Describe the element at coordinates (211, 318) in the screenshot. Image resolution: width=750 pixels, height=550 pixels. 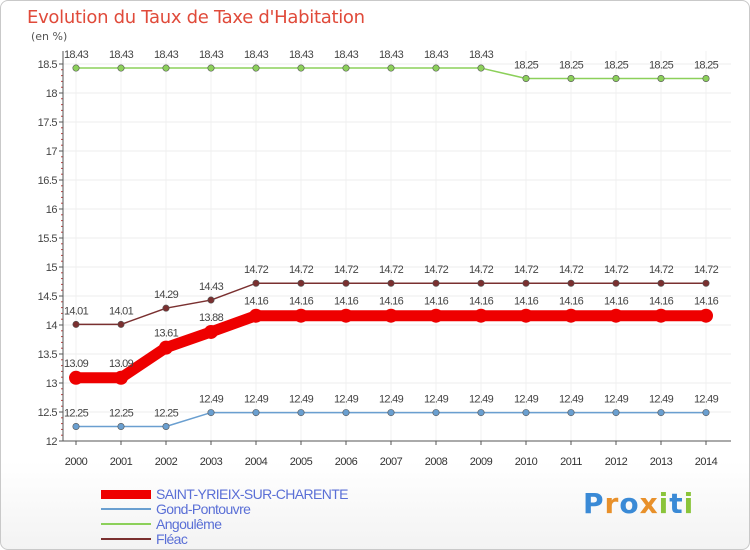
I see `data-label: 13.88` at that location.